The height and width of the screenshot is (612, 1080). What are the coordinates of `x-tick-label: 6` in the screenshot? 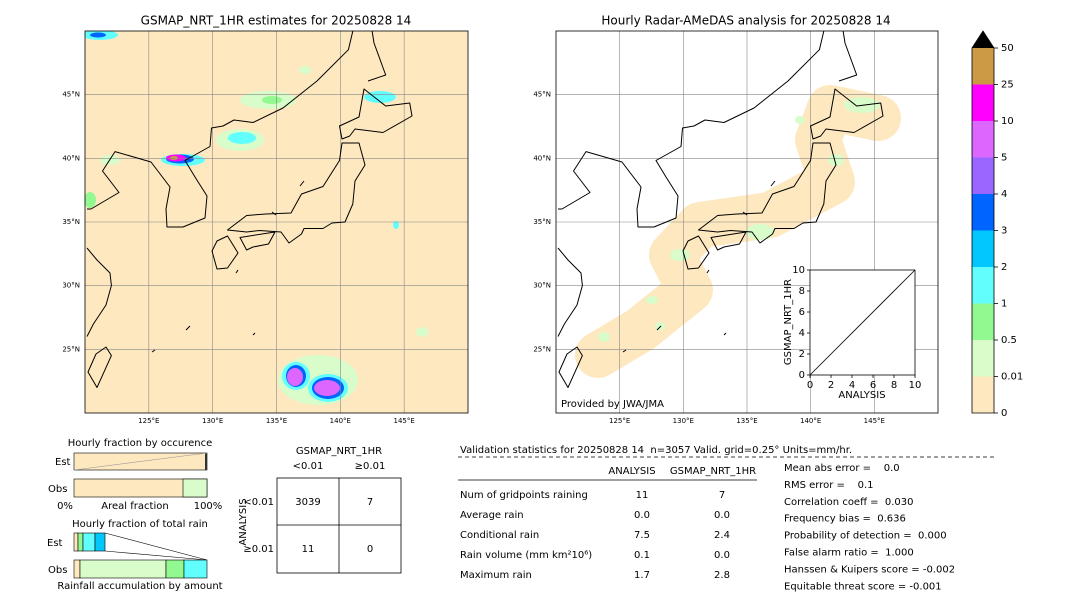 It's located at (873, 385).